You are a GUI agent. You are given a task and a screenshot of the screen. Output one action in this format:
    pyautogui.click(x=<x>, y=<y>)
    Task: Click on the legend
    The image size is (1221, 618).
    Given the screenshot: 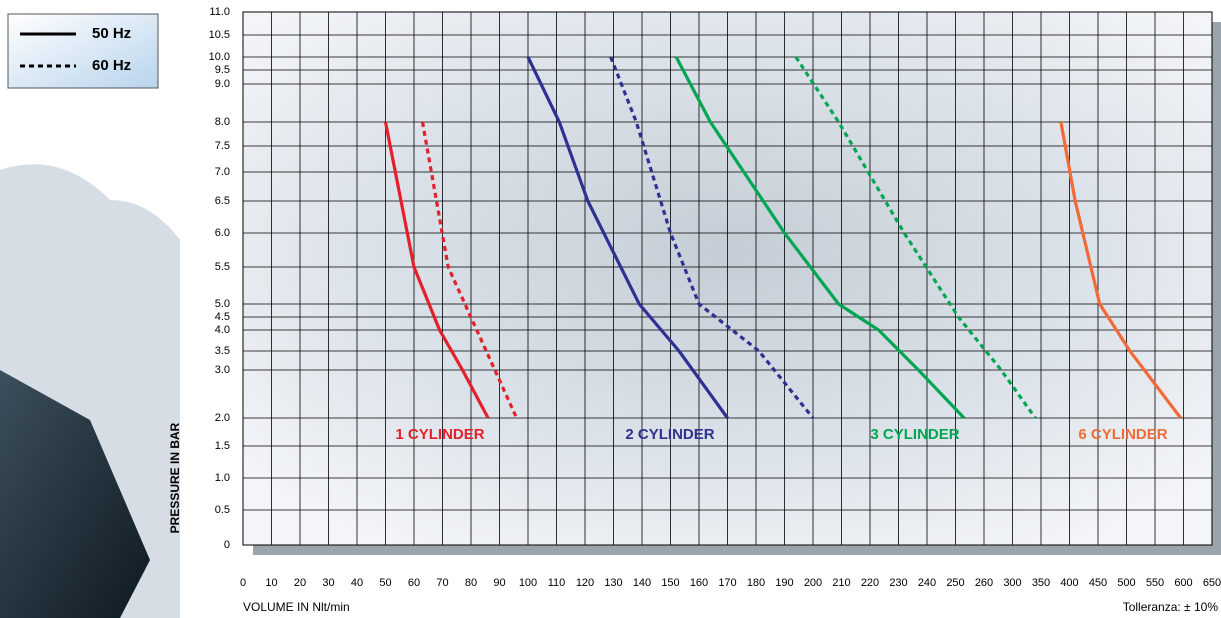 What is the action you would take?
    pyautogui.click(x=83, y=51)
    